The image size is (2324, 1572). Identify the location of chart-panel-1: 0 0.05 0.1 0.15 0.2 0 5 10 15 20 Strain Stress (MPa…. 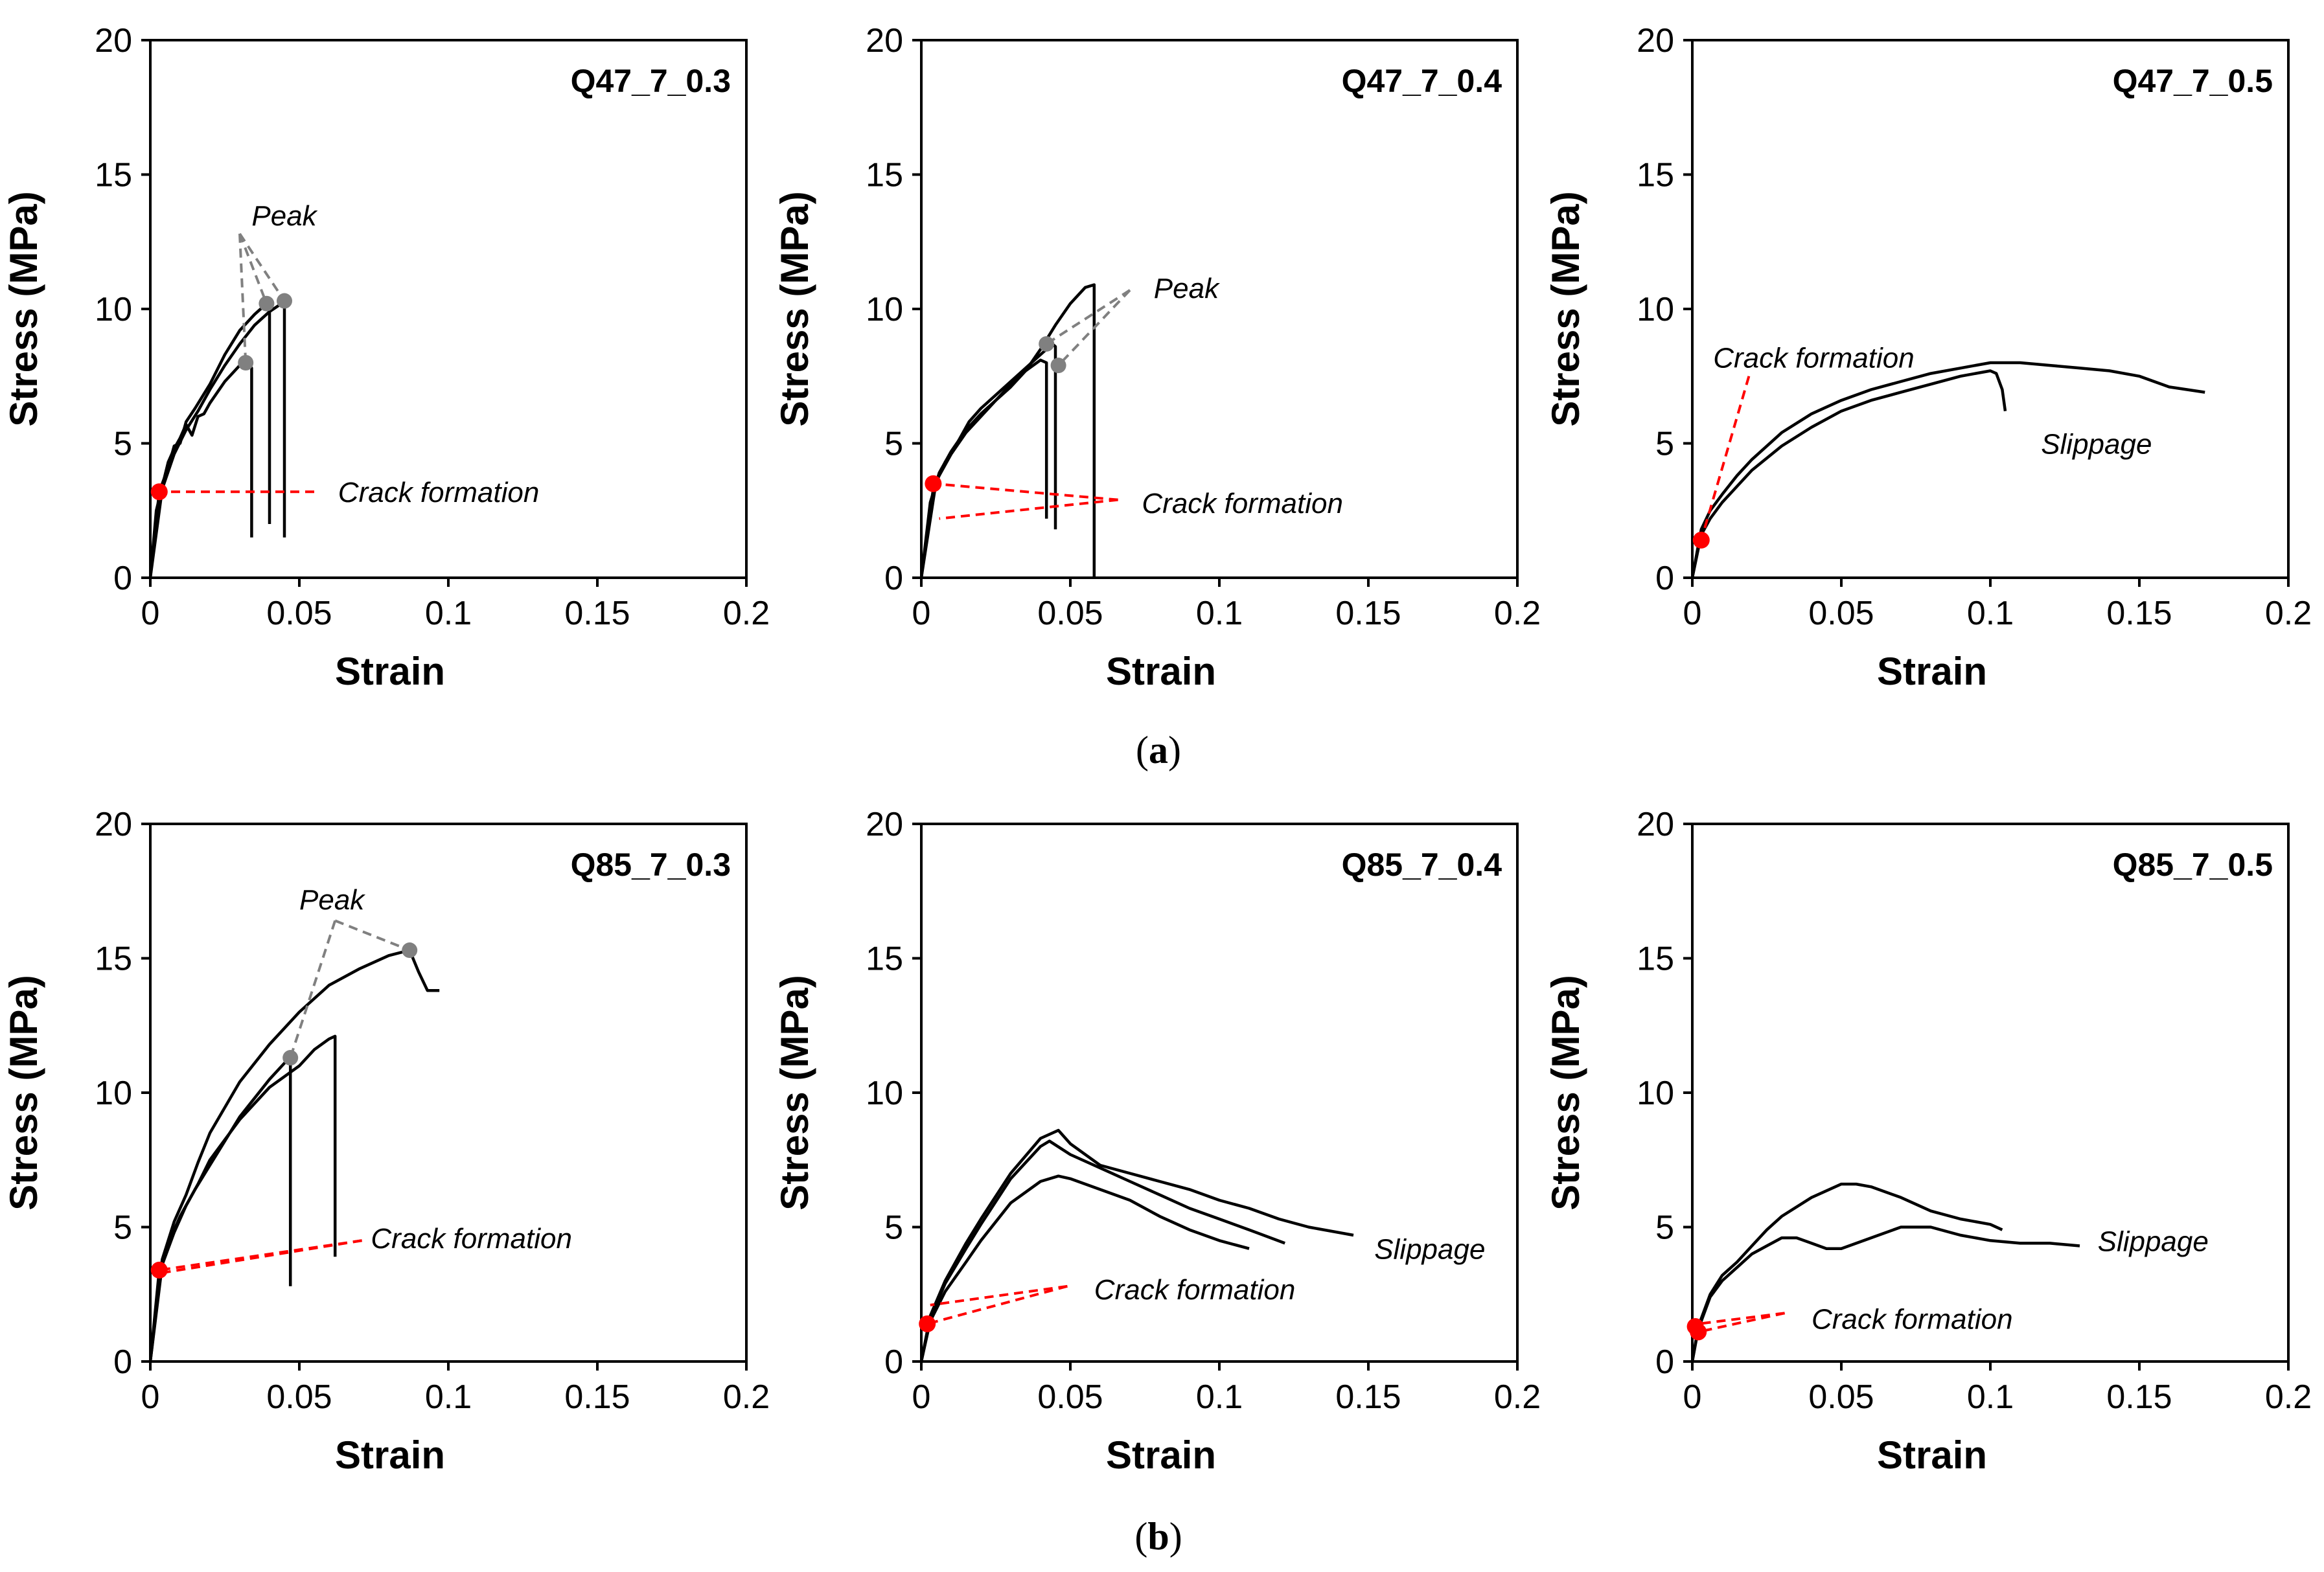
(386, 357).